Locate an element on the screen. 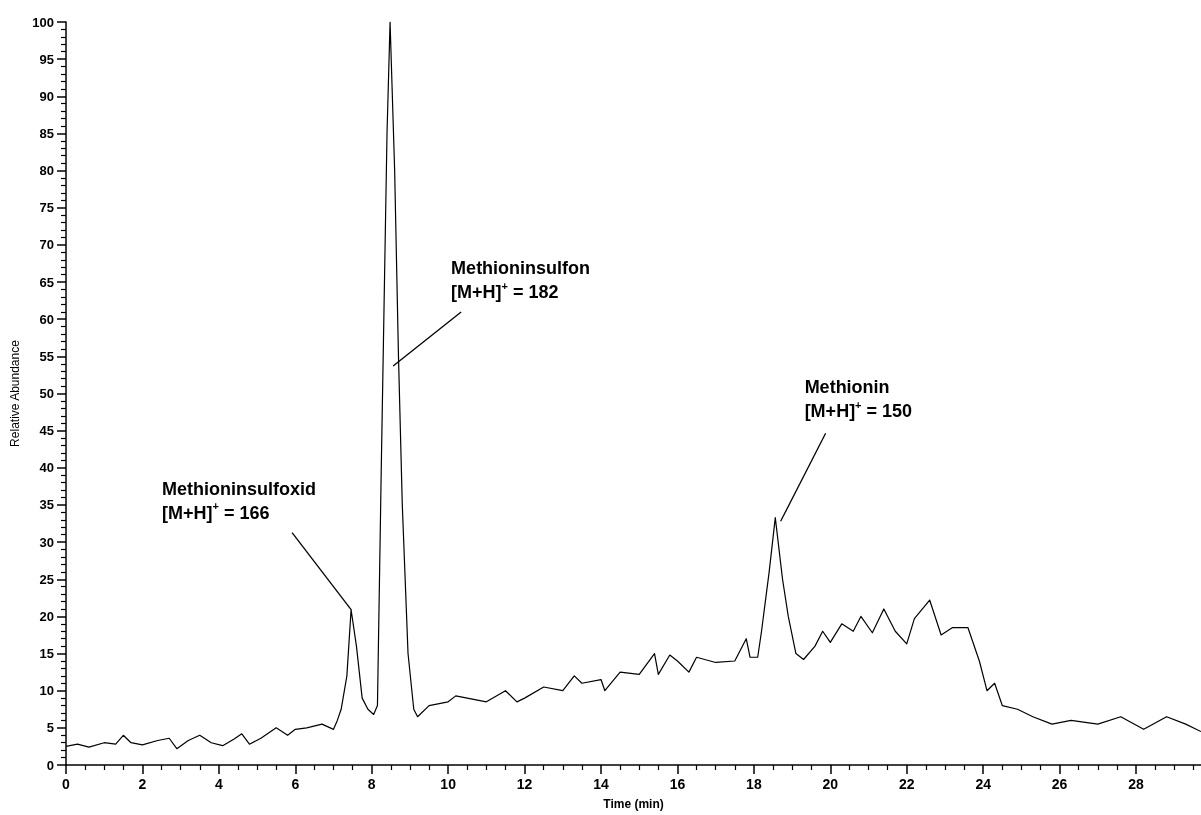 This screenshot has height=815, width=1201. y-tick-label: 10 is located at coordinates (46, 691).